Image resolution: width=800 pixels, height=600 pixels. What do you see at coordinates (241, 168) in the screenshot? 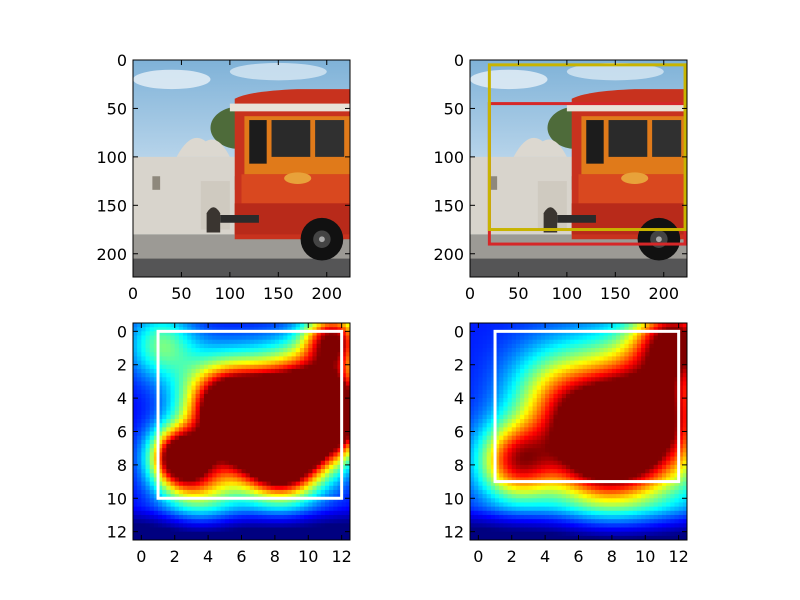
I see `axes-frame` at bounding box center [241, 168].